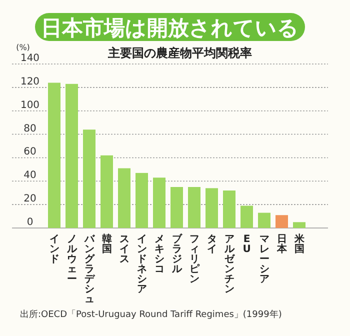  What do you see at coordinates (107, 244) in the screenshot?
I see `x-tick-label: 韓国` at bounding box center [107, 244].